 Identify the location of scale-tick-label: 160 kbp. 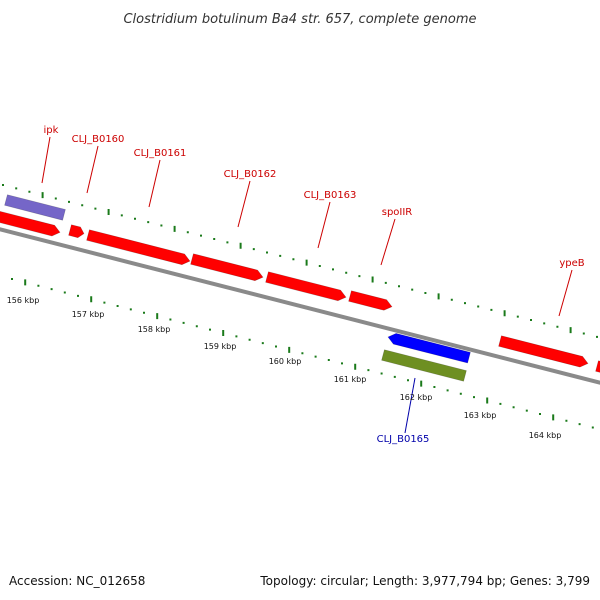
(285, 361).